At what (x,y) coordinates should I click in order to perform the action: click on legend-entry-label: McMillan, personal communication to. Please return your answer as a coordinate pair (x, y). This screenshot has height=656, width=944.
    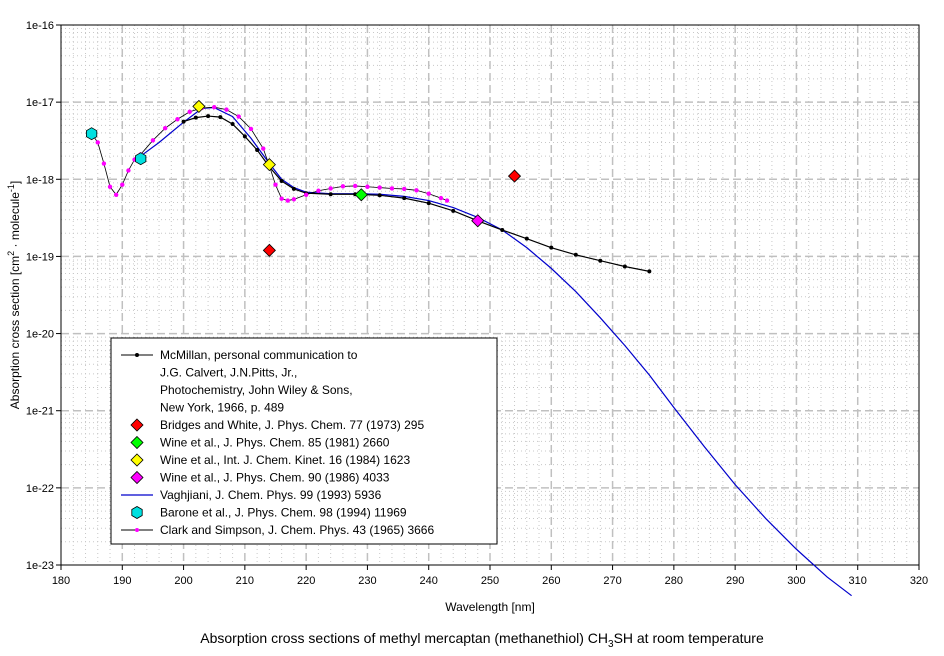
    Looking at the image, I should click on (259, 355).